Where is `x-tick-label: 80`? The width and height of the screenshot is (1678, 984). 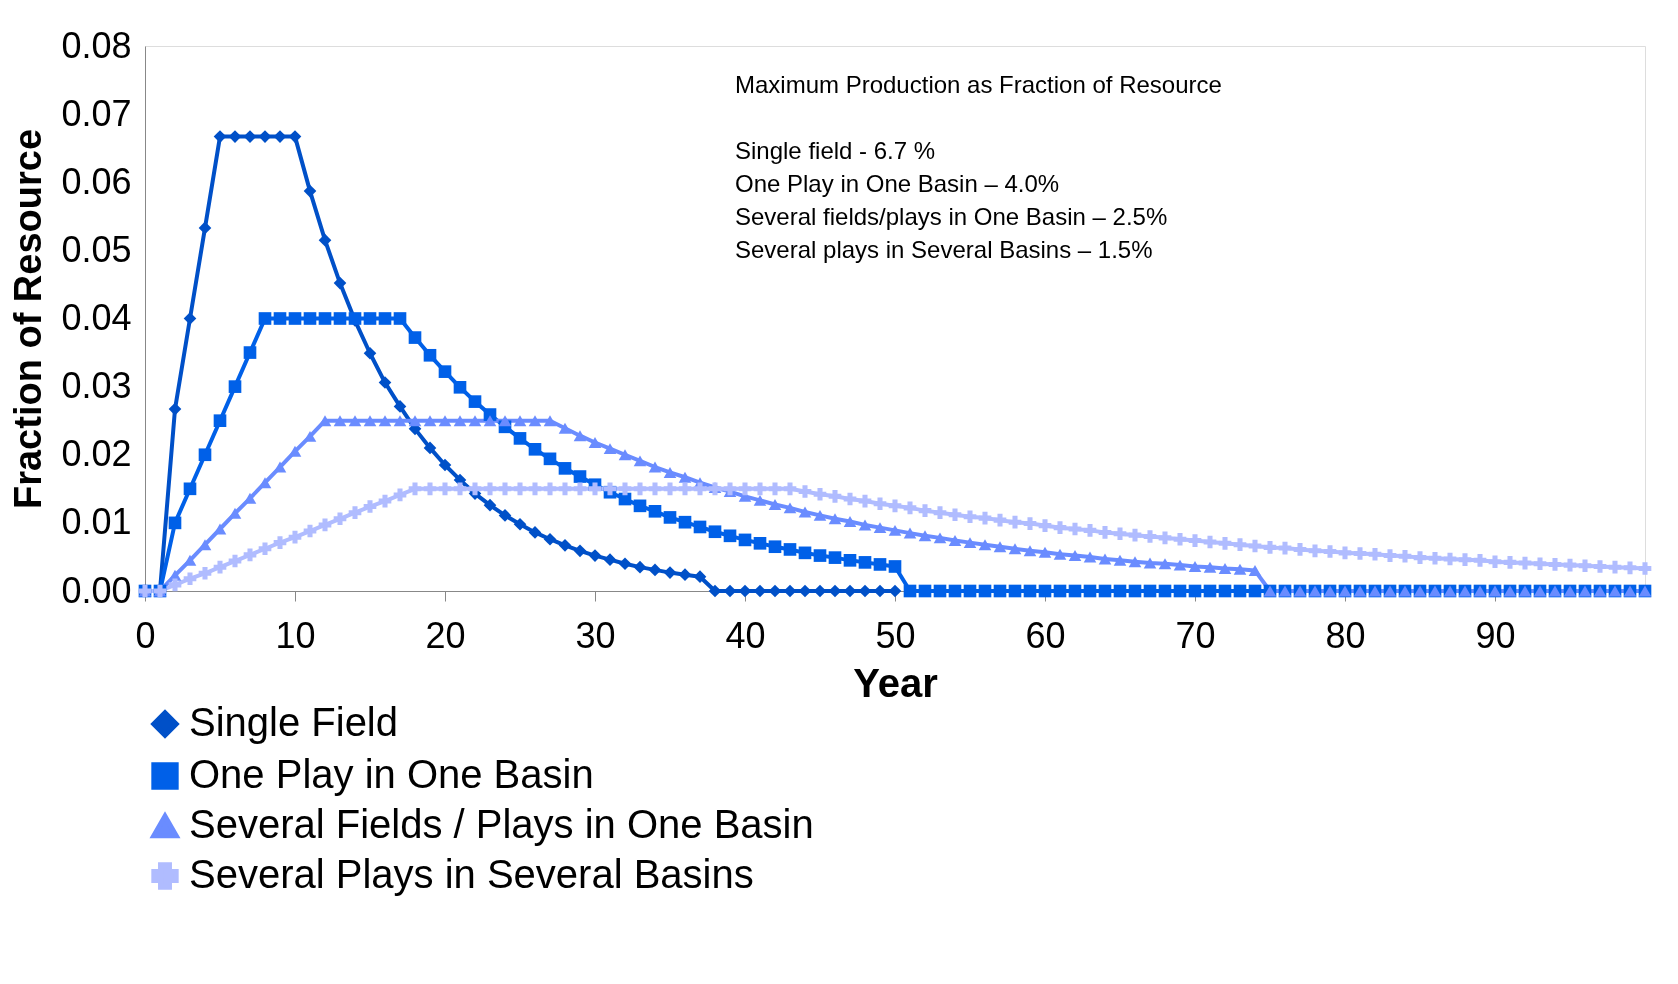 x-tick-label: 80 is located at coordinates (1345, 635).